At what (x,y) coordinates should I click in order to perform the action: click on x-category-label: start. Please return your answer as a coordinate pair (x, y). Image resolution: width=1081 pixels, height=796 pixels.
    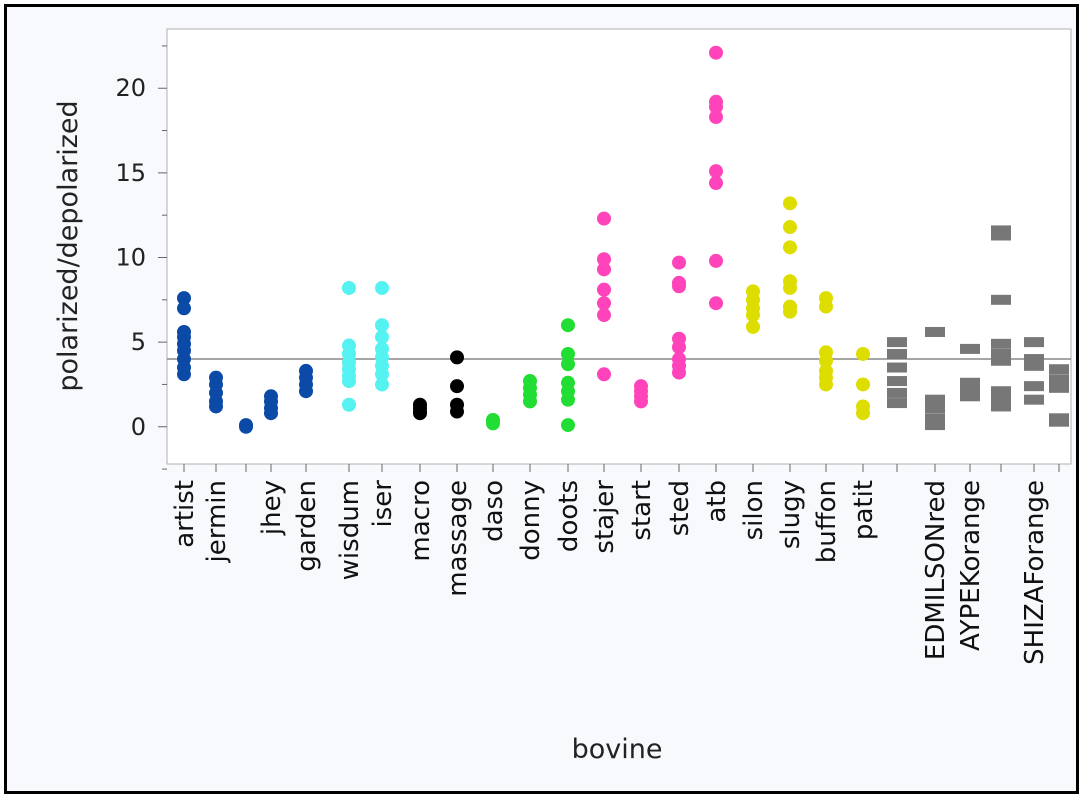
    Looking at the image, I should click on (642, 510).